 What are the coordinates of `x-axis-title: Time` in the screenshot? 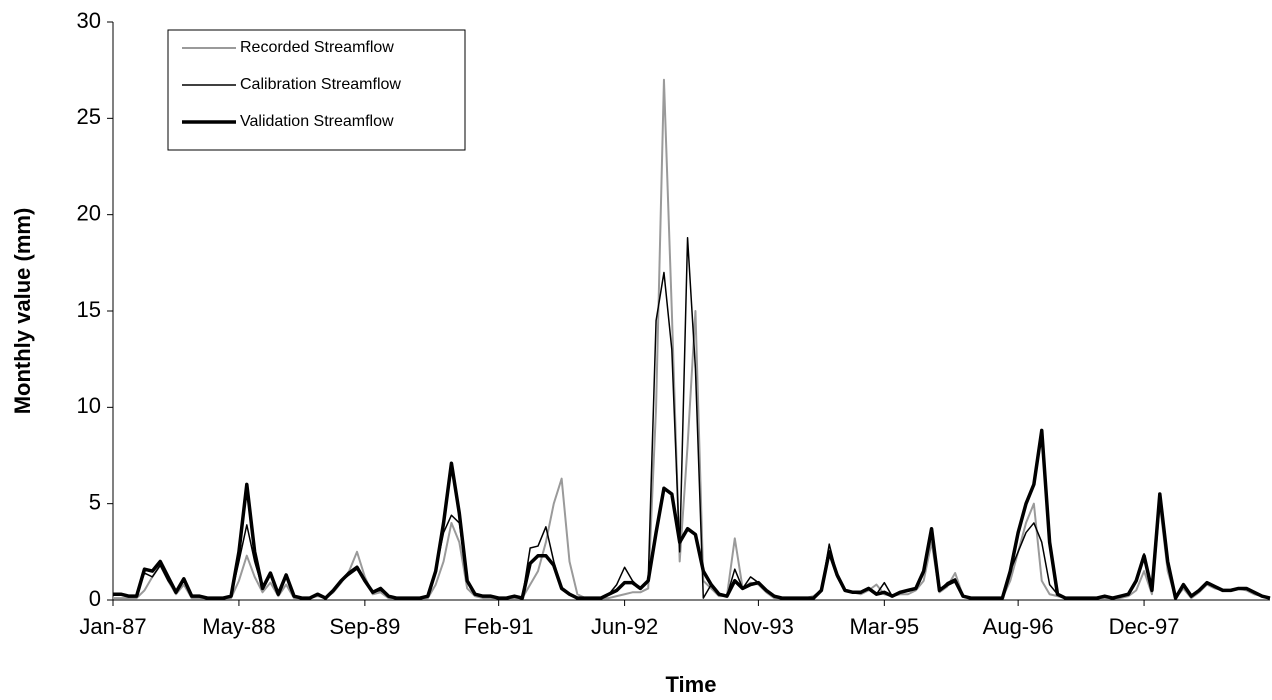 It's located at (691, 684).